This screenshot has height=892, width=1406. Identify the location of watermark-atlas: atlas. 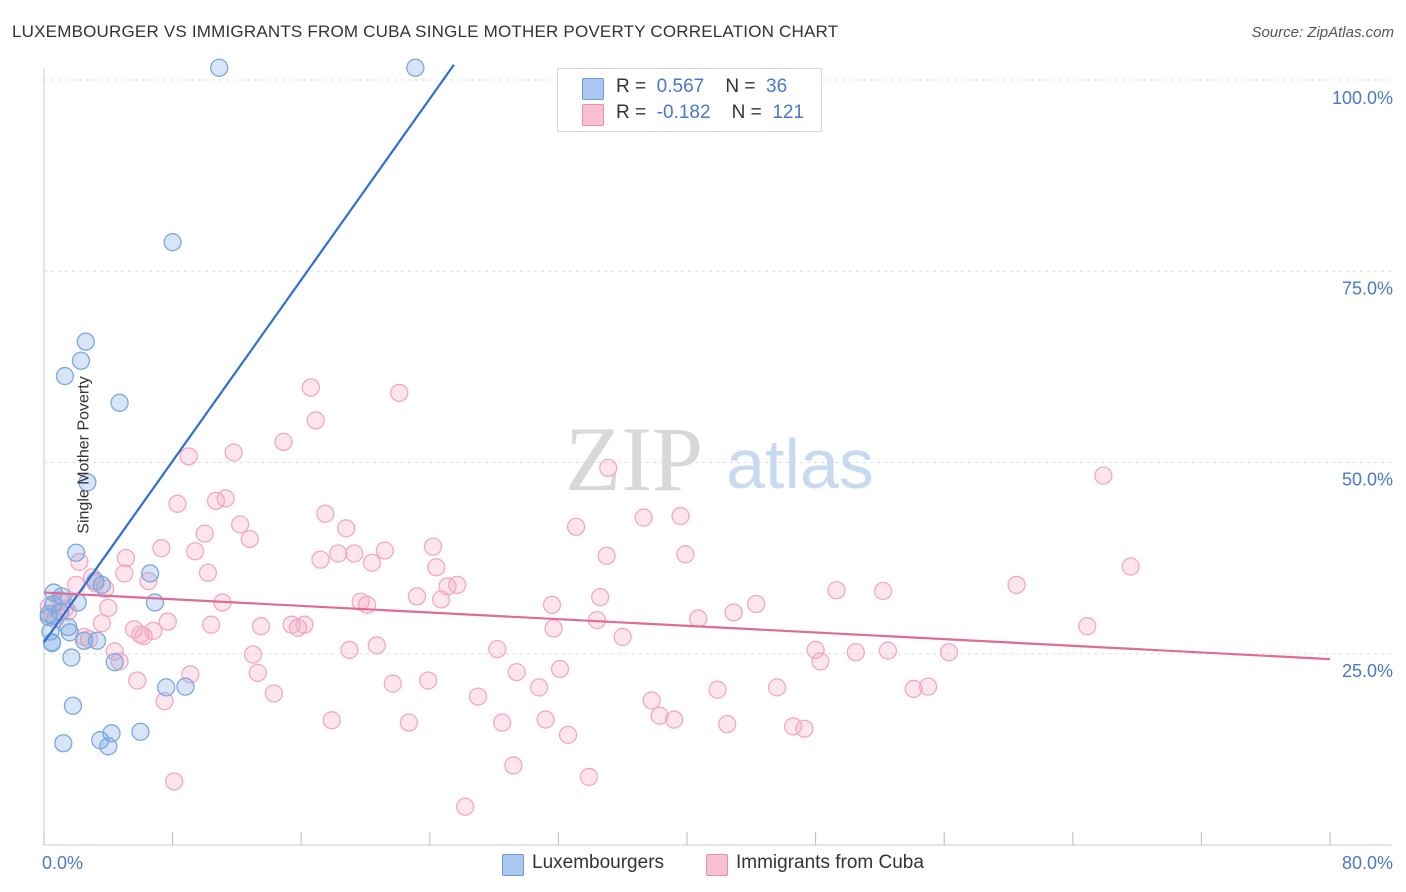
(800, 464).